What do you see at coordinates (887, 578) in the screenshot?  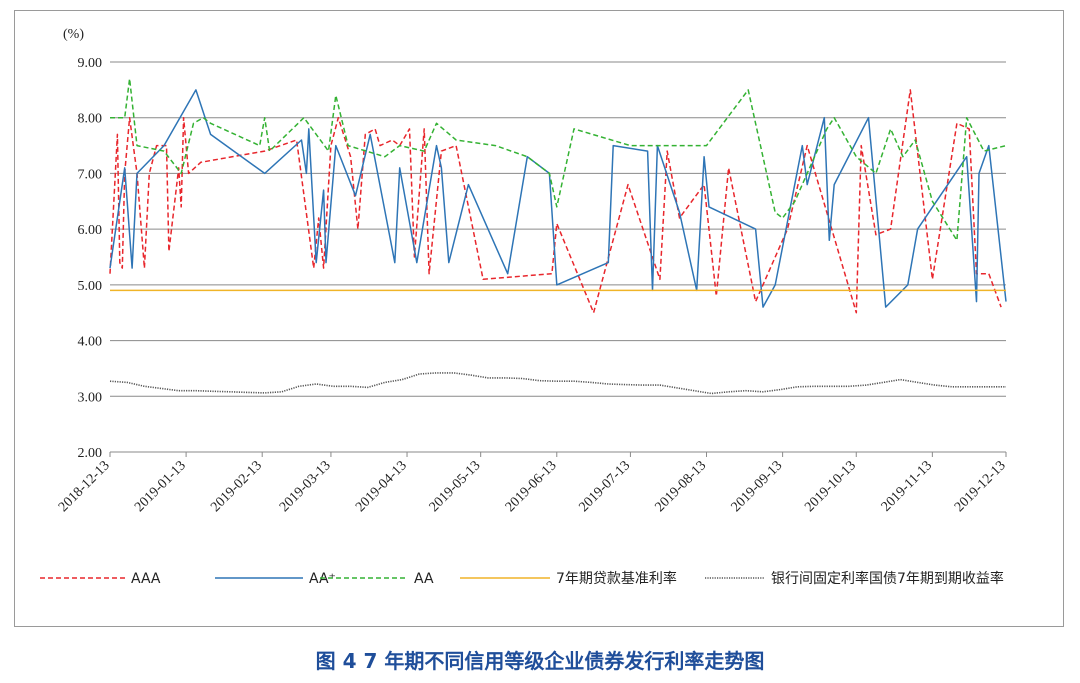 I see `legend-label: 银行间固定利率国债7年期到期收益率` at bounding box center [887, 578].